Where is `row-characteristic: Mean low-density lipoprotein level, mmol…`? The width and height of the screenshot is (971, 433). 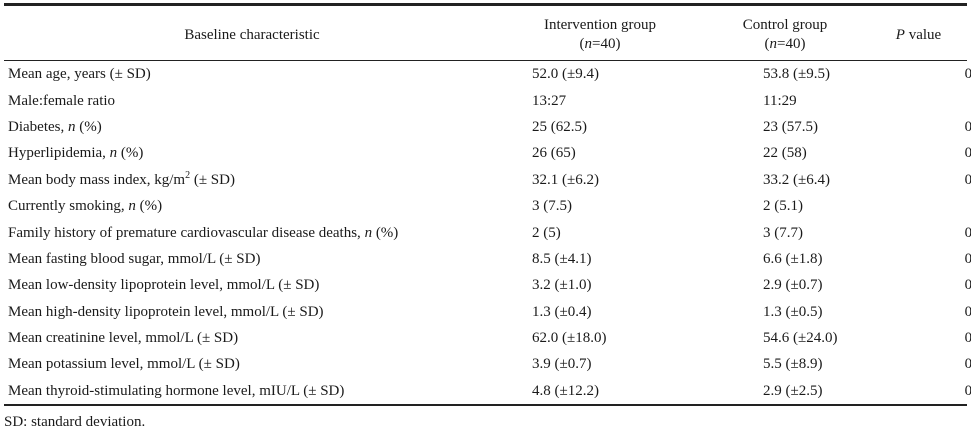 row-characteristic: Mean low-density lipoprotein level, mmol… is located at coordinates (254, 285).